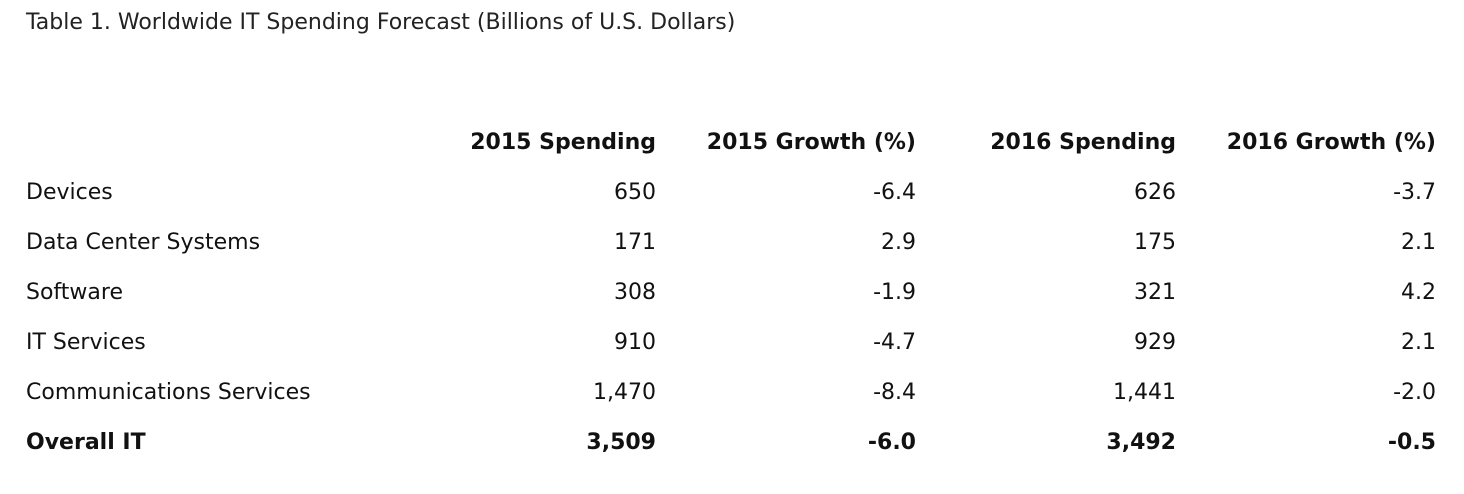  Describe the element at coordinates (237, 143) in the screenshot. I see `header-category` at that location.